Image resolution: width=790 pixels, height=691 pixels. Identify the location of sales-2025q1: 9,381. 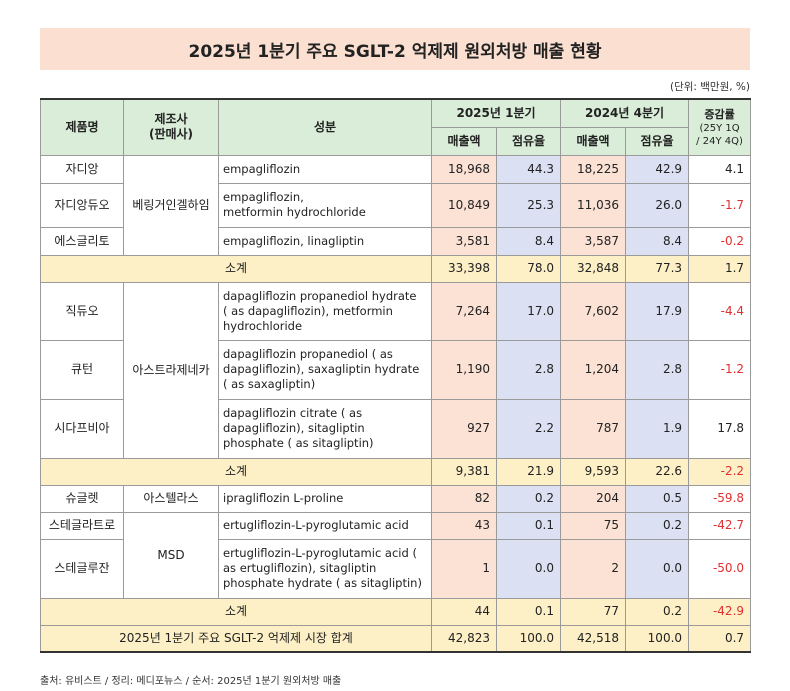
(464, 471).